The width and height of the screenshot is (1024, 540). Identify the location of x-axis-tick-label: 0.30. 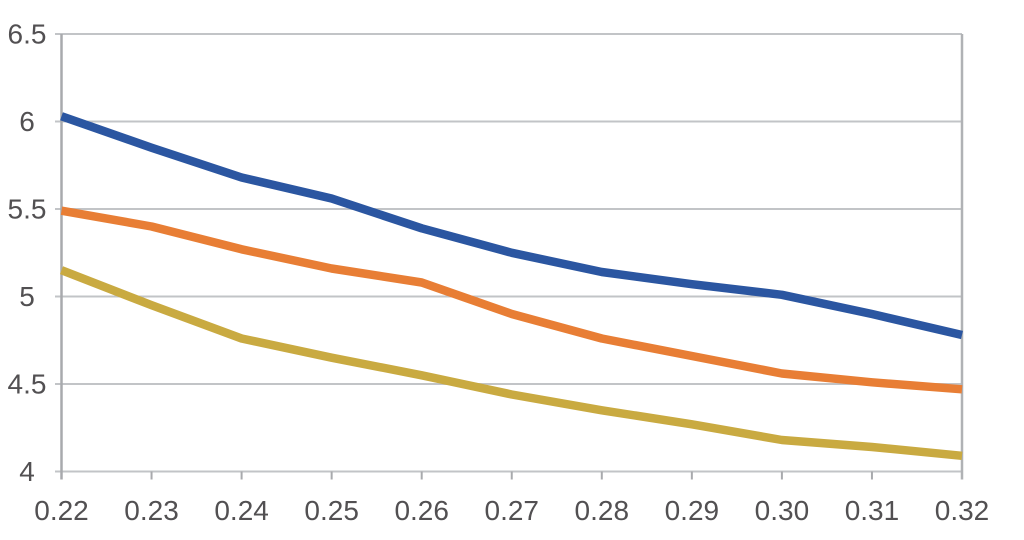
(782, 510).